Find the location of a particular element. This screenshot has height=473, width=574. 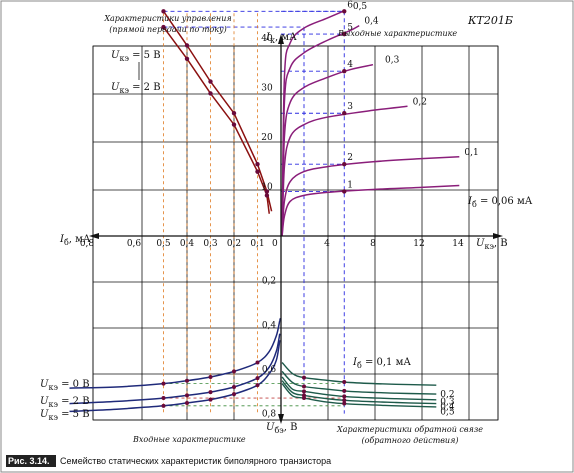

ube-tick-label: 0,6 is located at coordinates (269, 370).